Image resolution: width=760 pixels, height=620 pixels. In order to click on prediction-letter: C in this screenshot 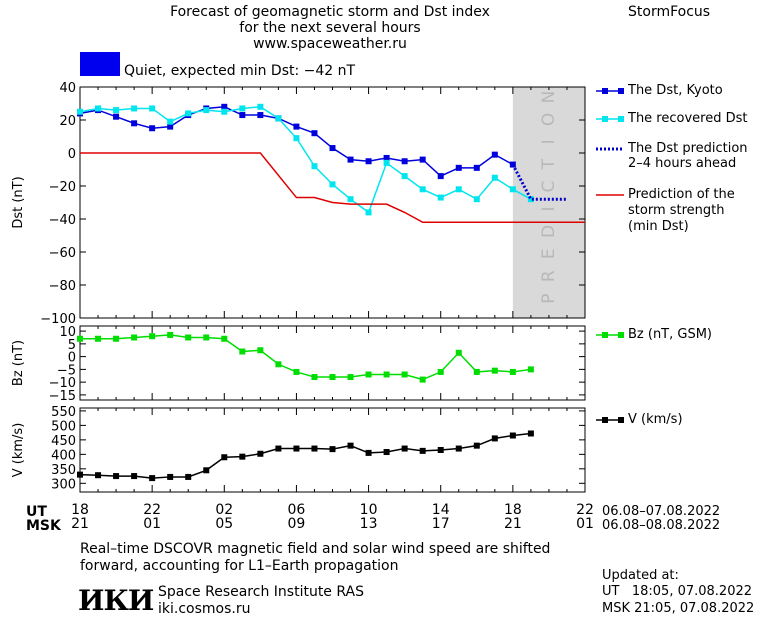, I will do `click(549, 187)`.